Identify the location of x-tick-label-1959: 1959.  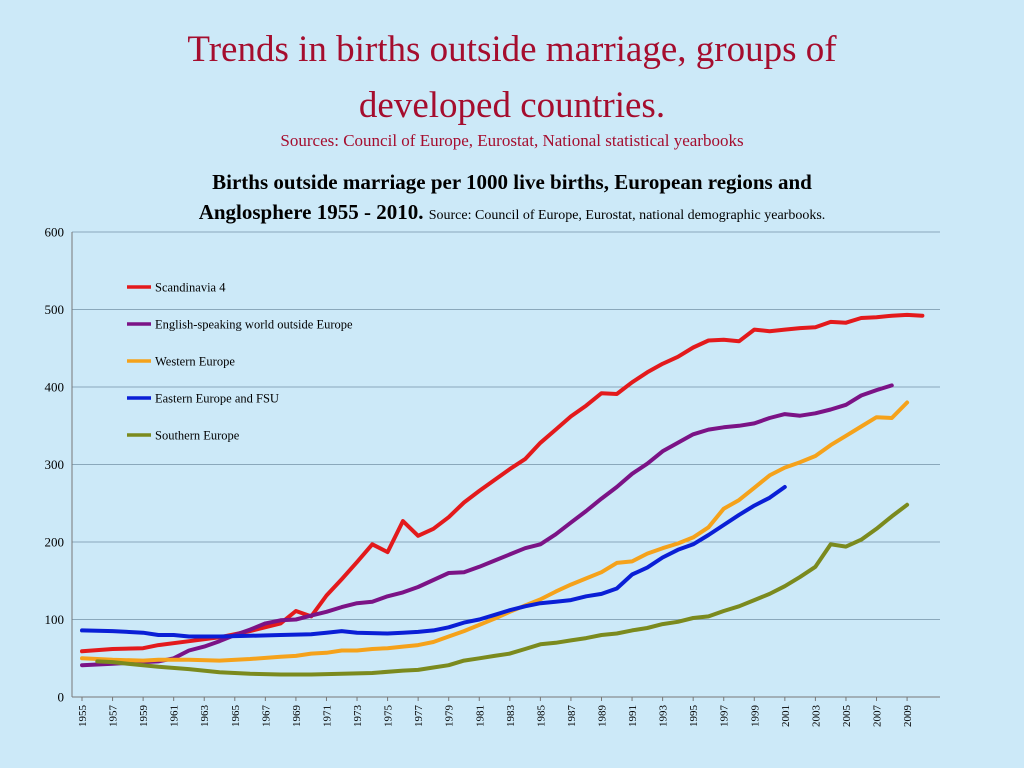
(144, 716).